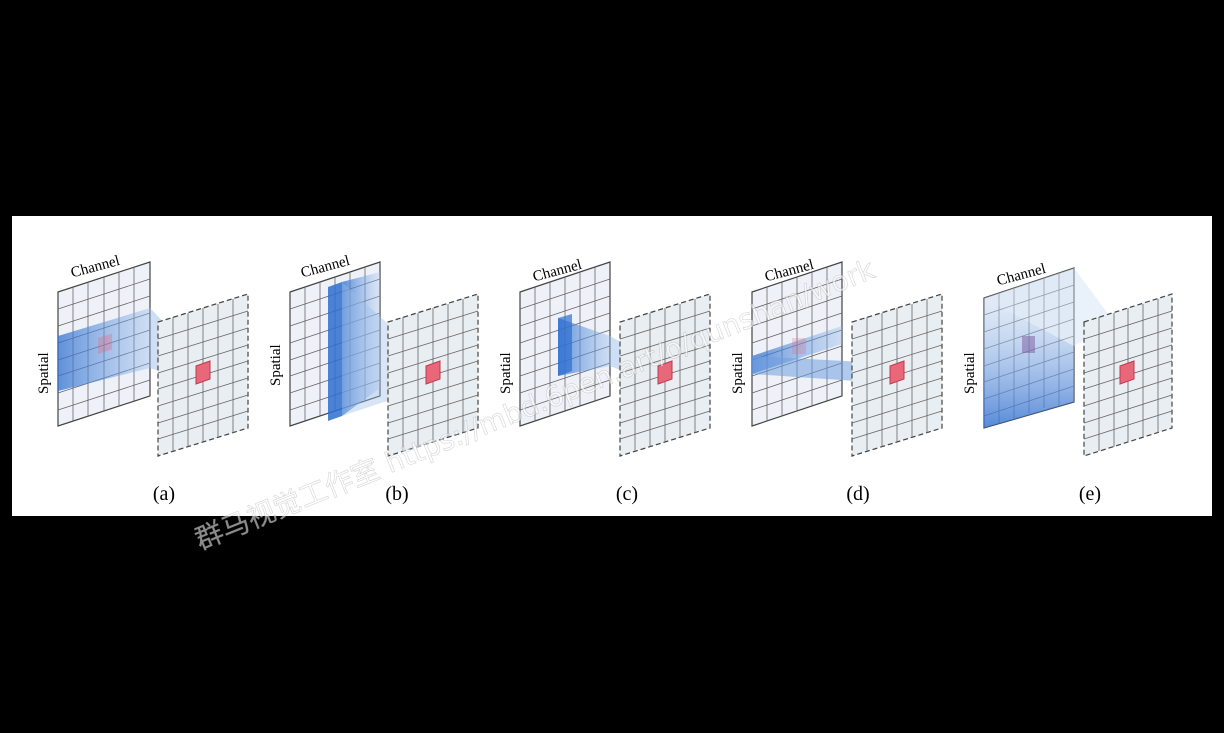 This screenshot has height=733, width=1224. I want to click on source-cell-a, so click(105, 344).